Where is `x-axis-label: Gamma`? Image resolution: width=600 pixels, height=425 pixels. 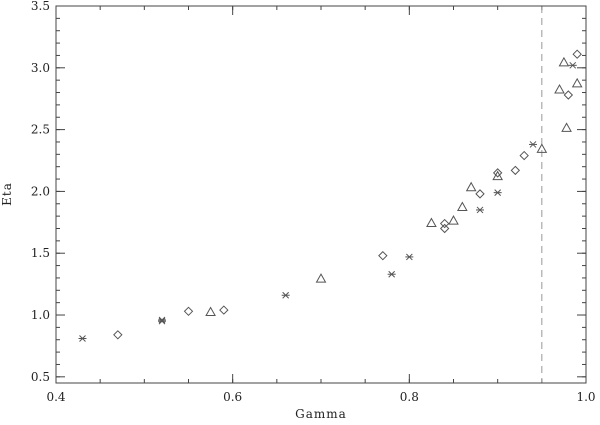
x-axis-label: Gamma is located at coordinates (321, 414).